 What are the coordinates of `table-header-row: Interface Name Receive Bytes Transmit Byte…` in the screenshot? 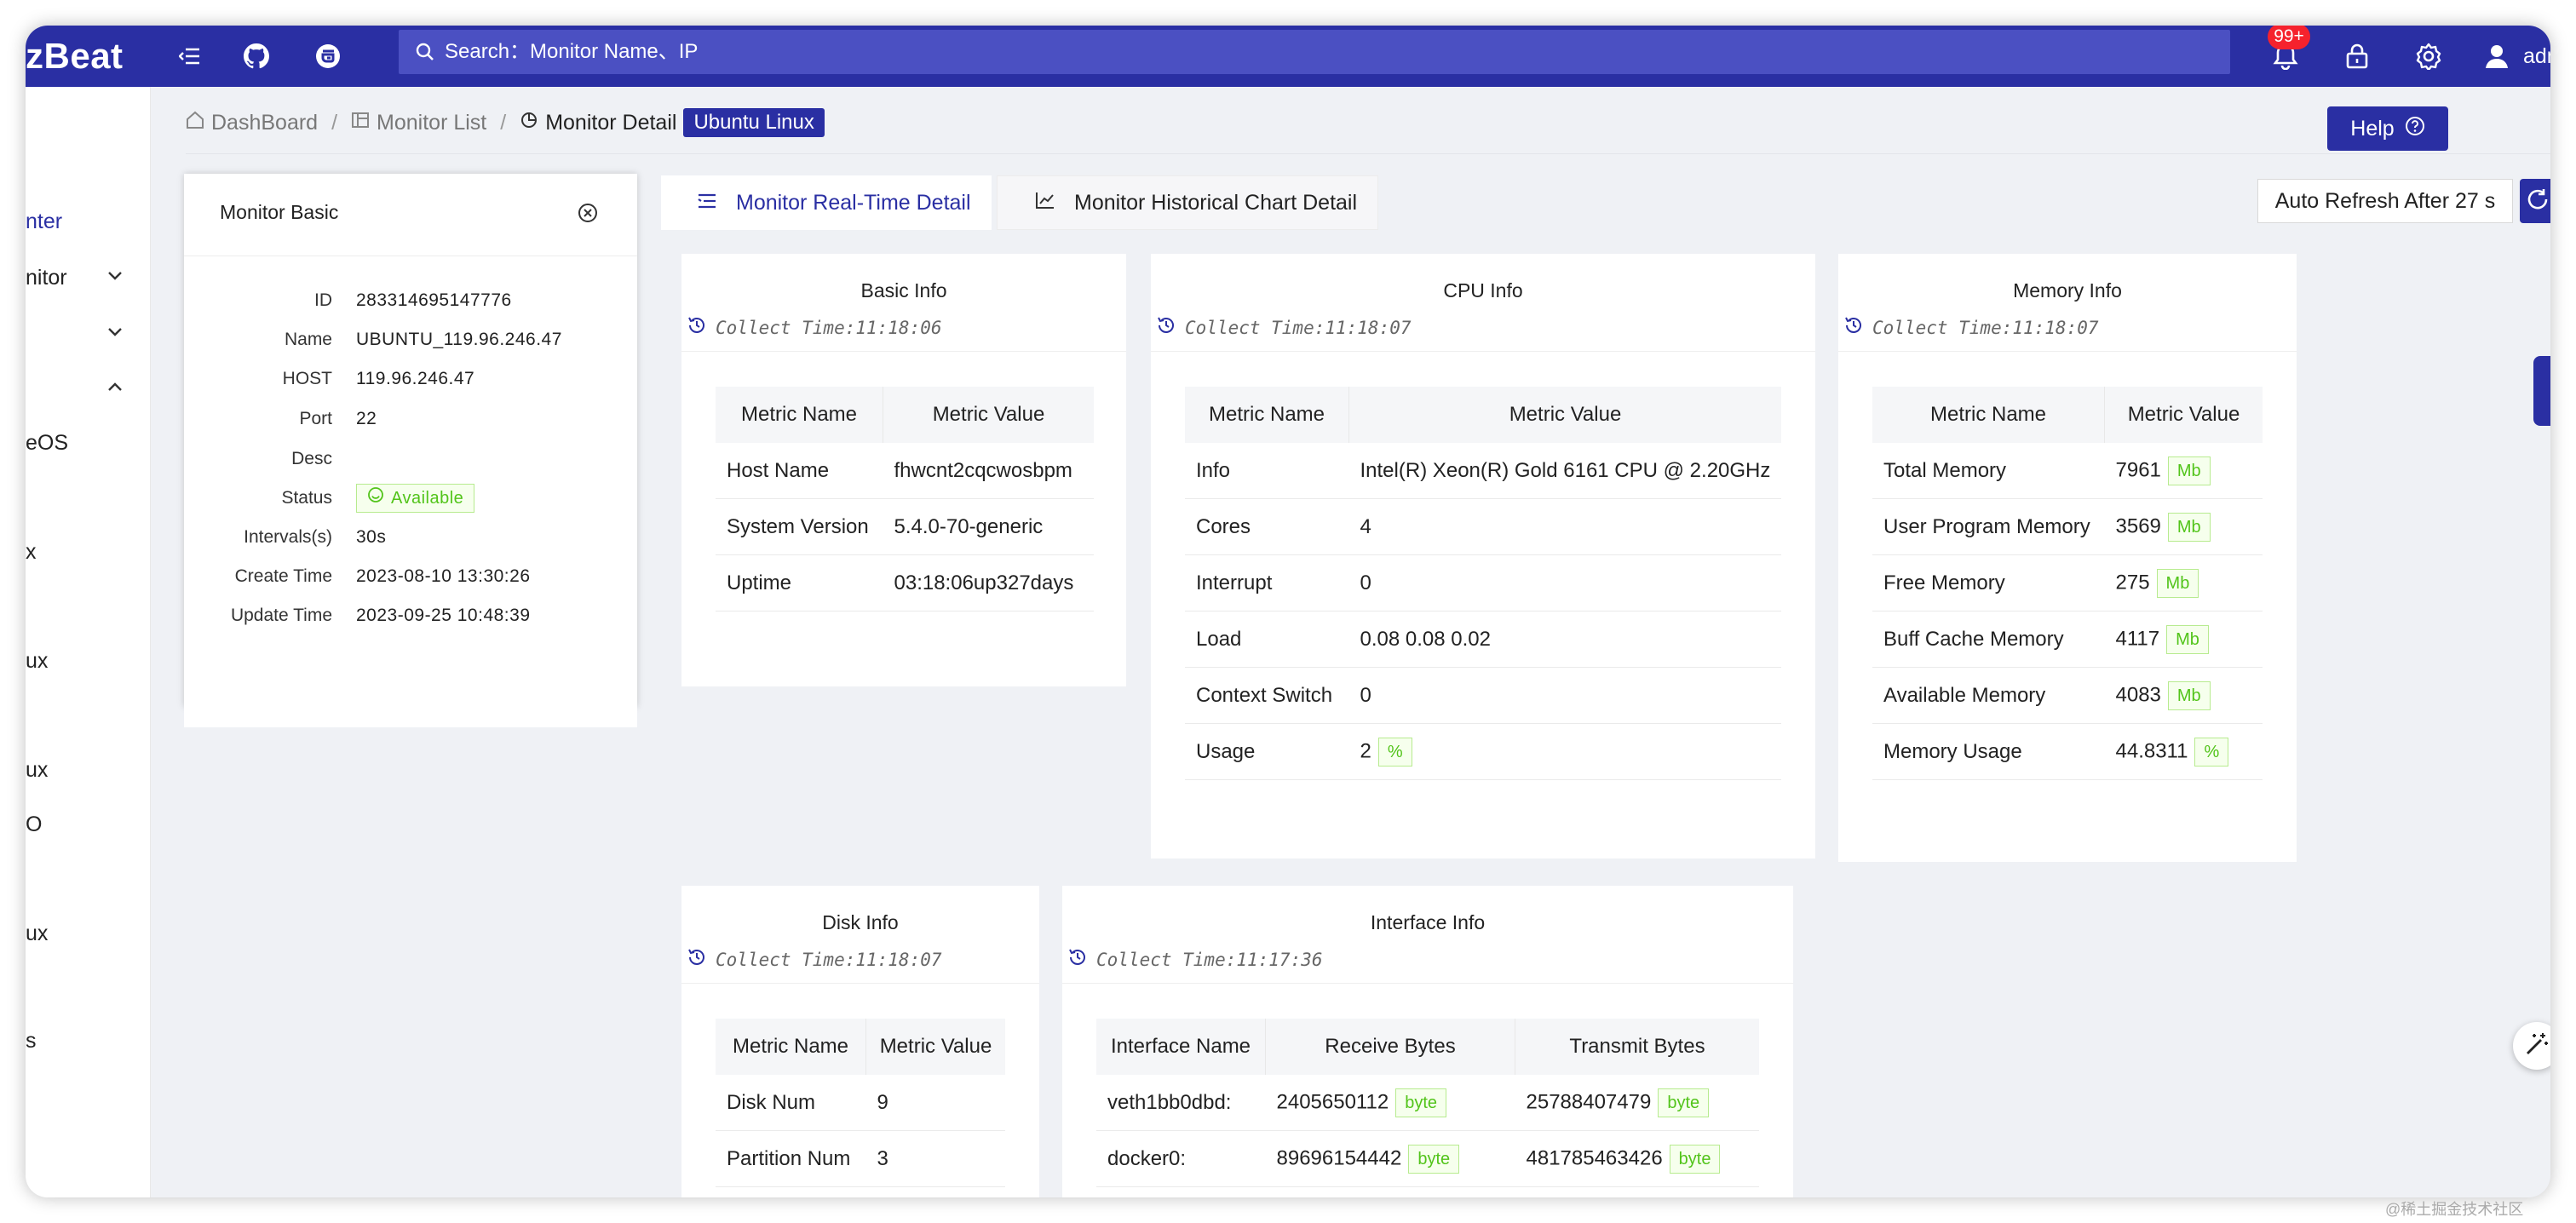 It's located at (1427, 1047).